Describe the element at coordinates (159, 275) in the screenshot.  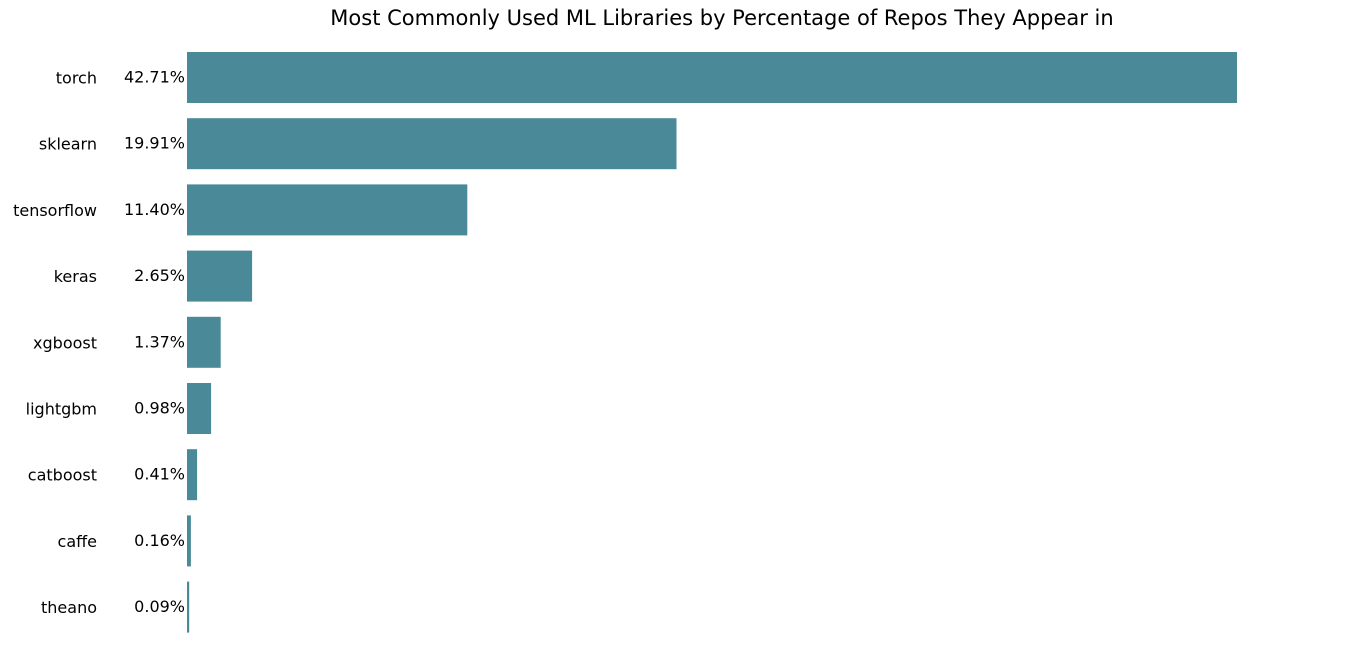
I see `value-label-keras: 2.65%` at that location.